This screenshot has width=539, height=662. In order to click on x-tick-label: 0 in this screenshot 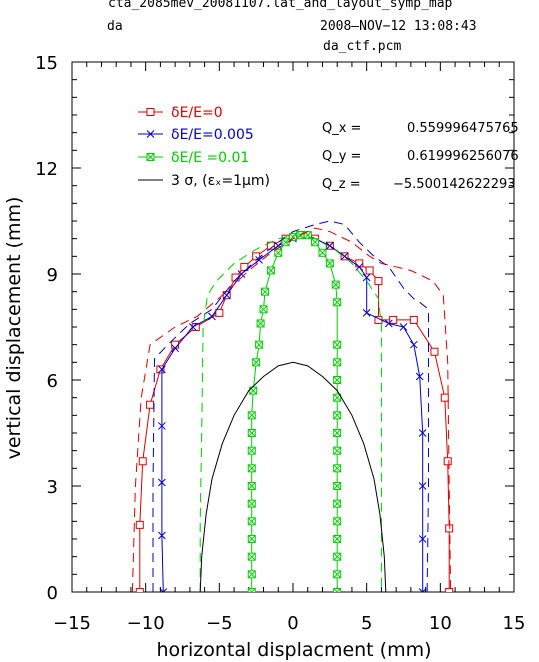, I will do `click(292, 623)`.